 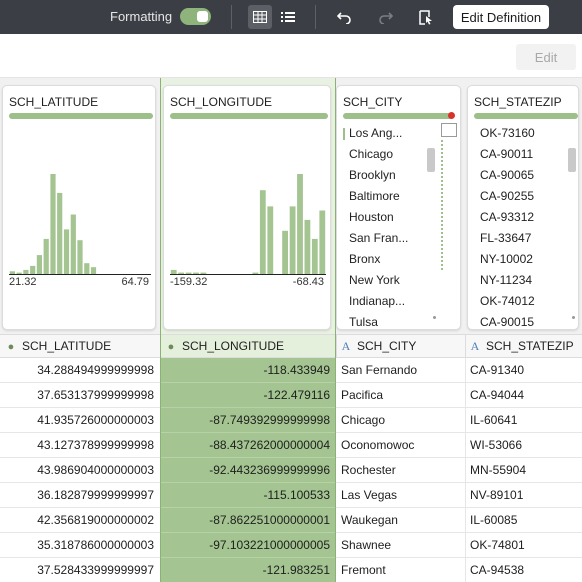 I want to click on profile-card-longitude: SCH_LONGITUDE -159.32 -68.43, so click(x=247, y=207).